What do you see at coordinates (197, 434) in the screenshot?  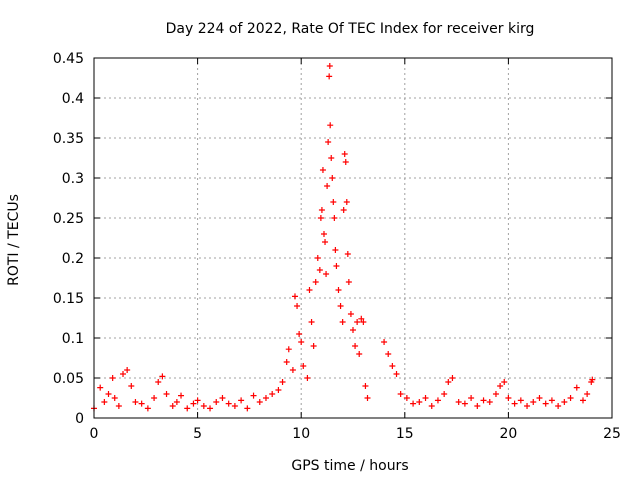 I see `x-tick-label: 5` at bounding box center [197, 434].